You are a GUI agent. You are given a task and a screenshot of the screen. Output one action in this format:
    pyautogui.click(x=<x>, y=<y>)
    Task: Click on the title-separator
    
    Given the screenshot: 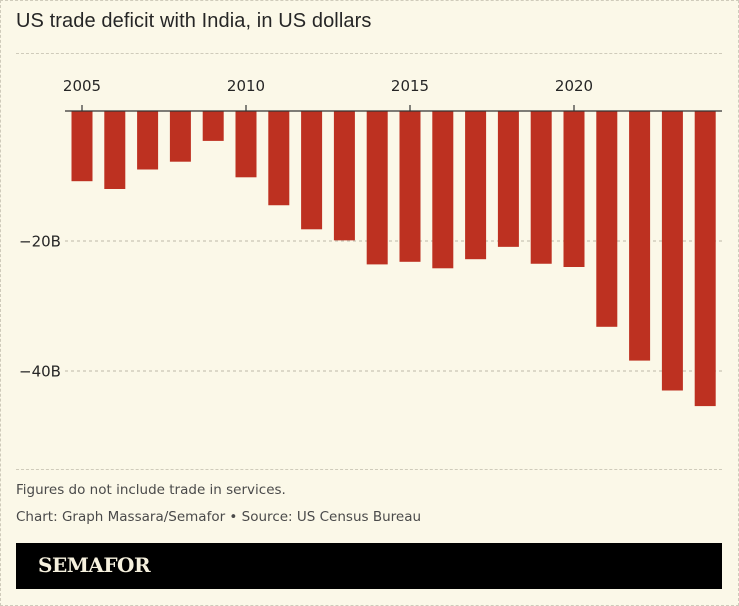 What is the action you would take?
    pyautogui.click(x=369, y=53)
    